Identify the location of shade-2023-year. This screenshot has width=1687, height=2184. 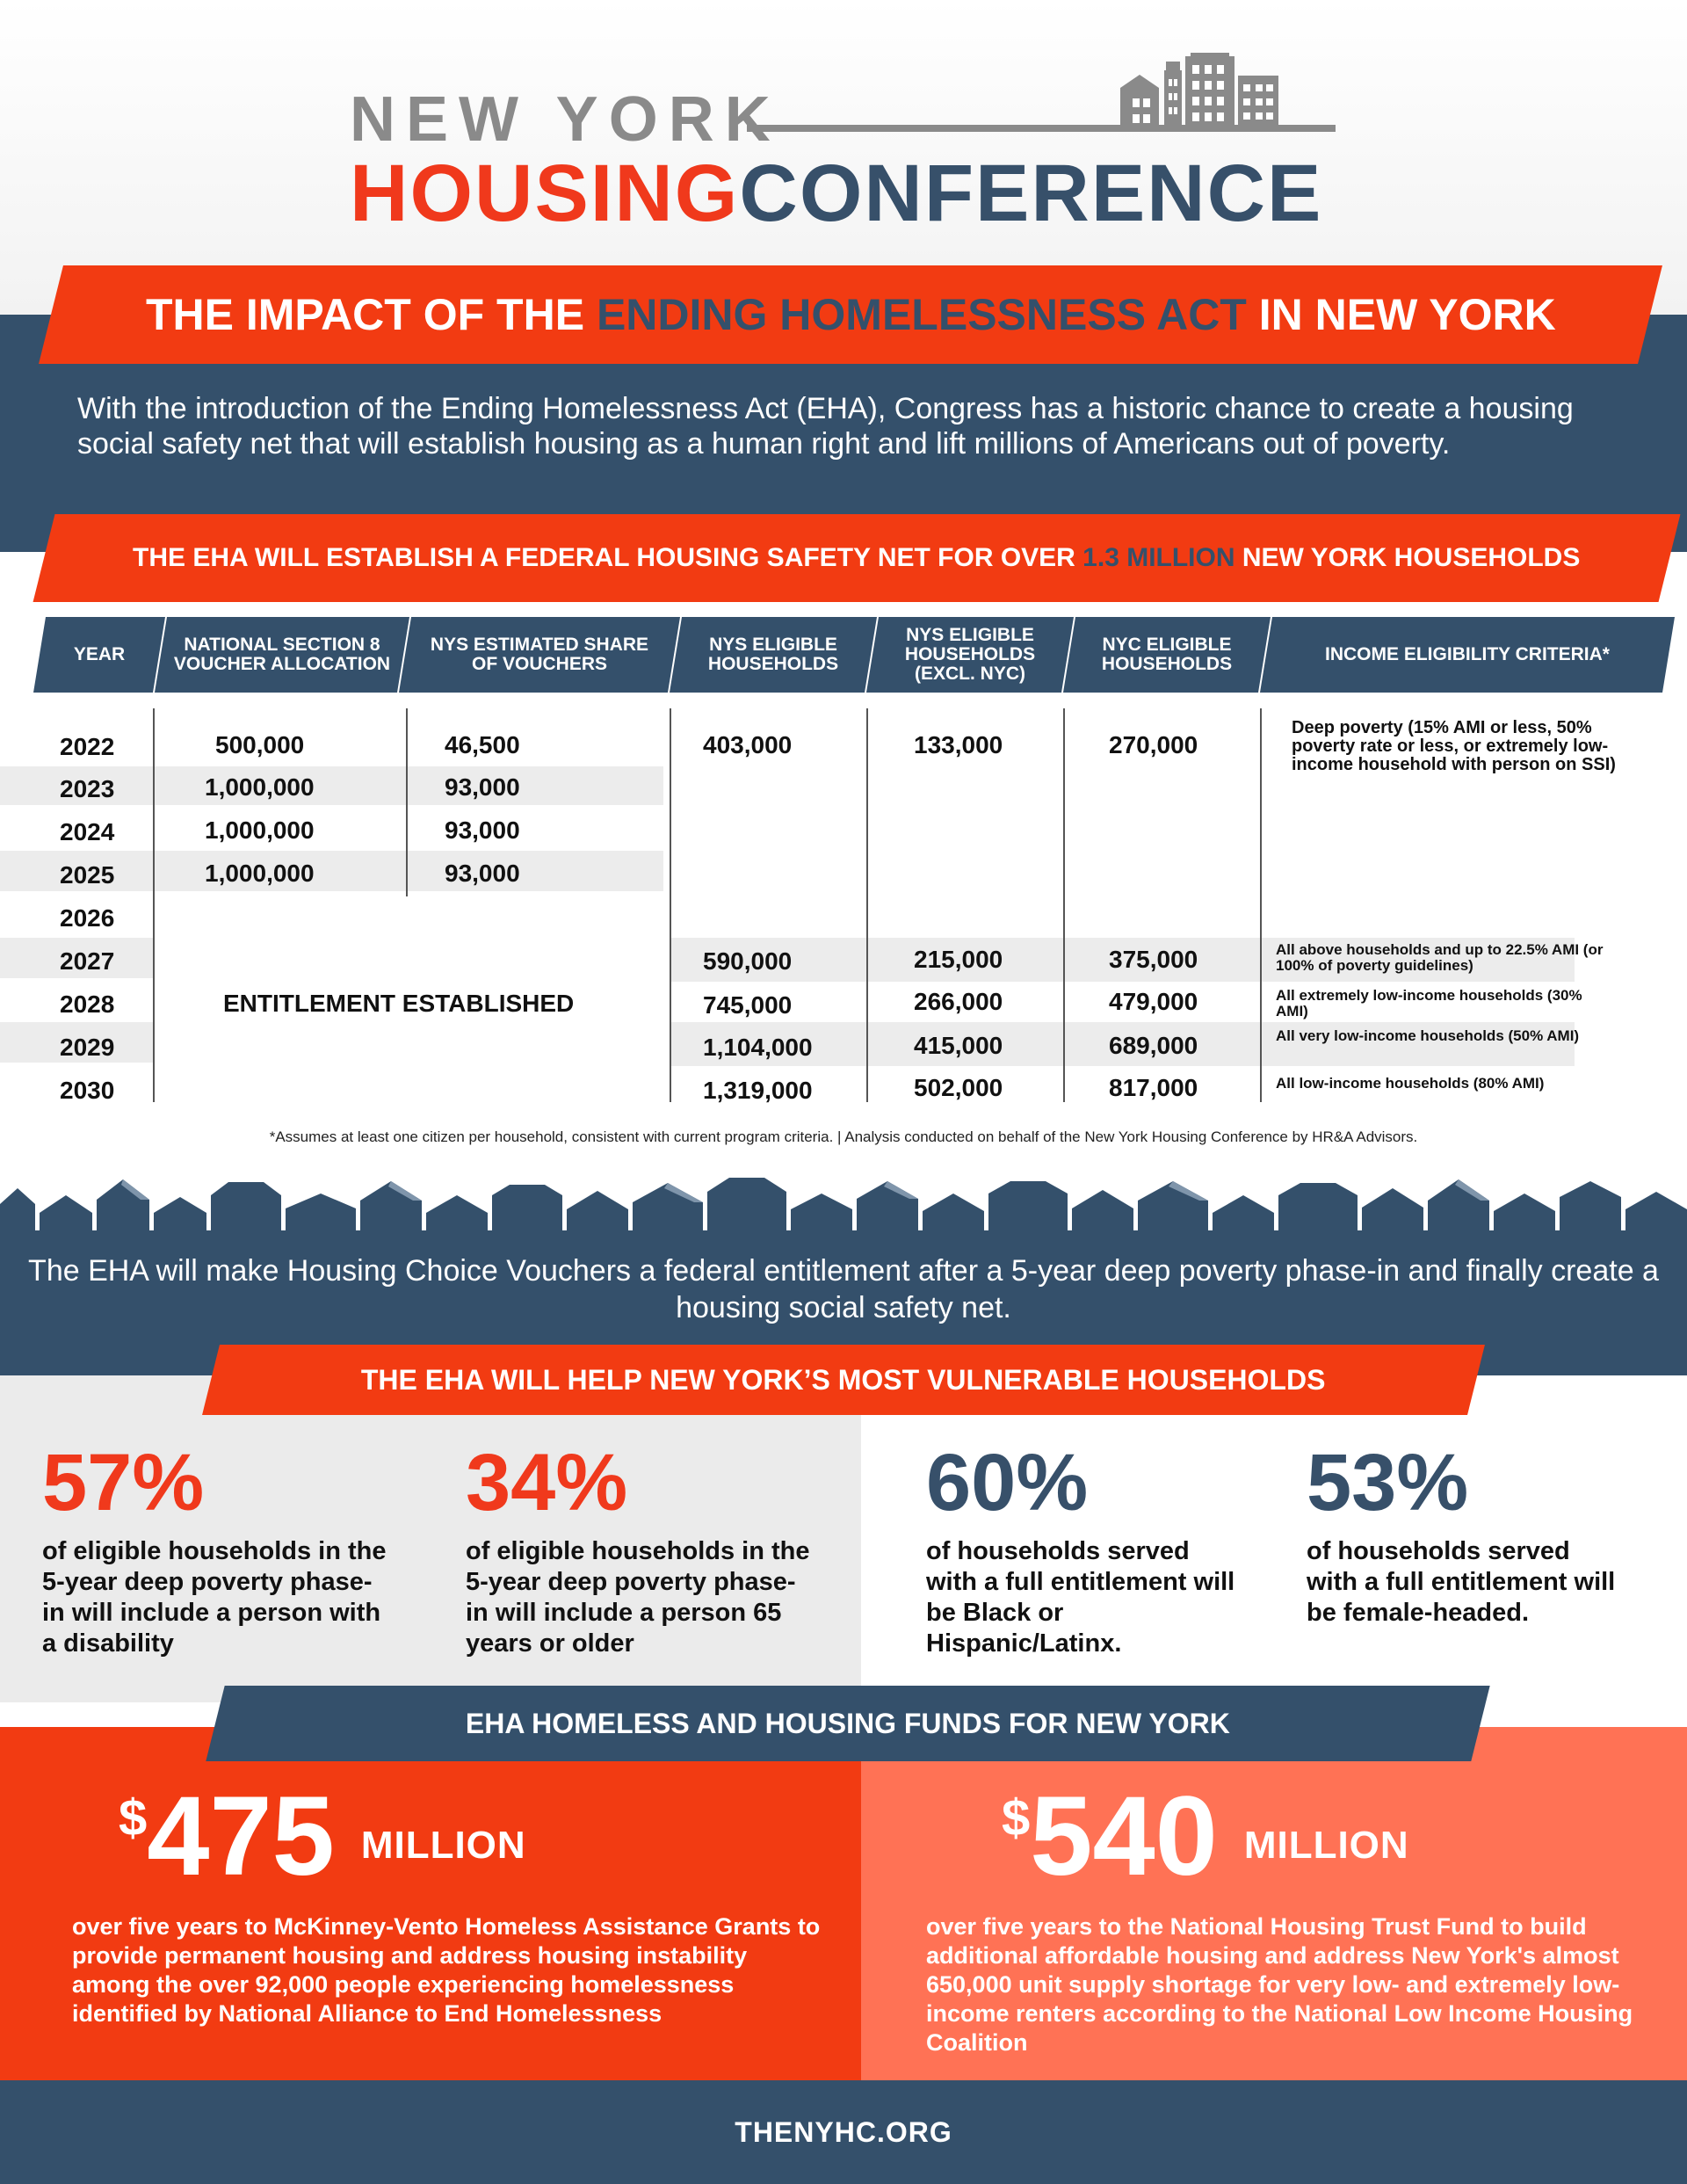
(77, 785).